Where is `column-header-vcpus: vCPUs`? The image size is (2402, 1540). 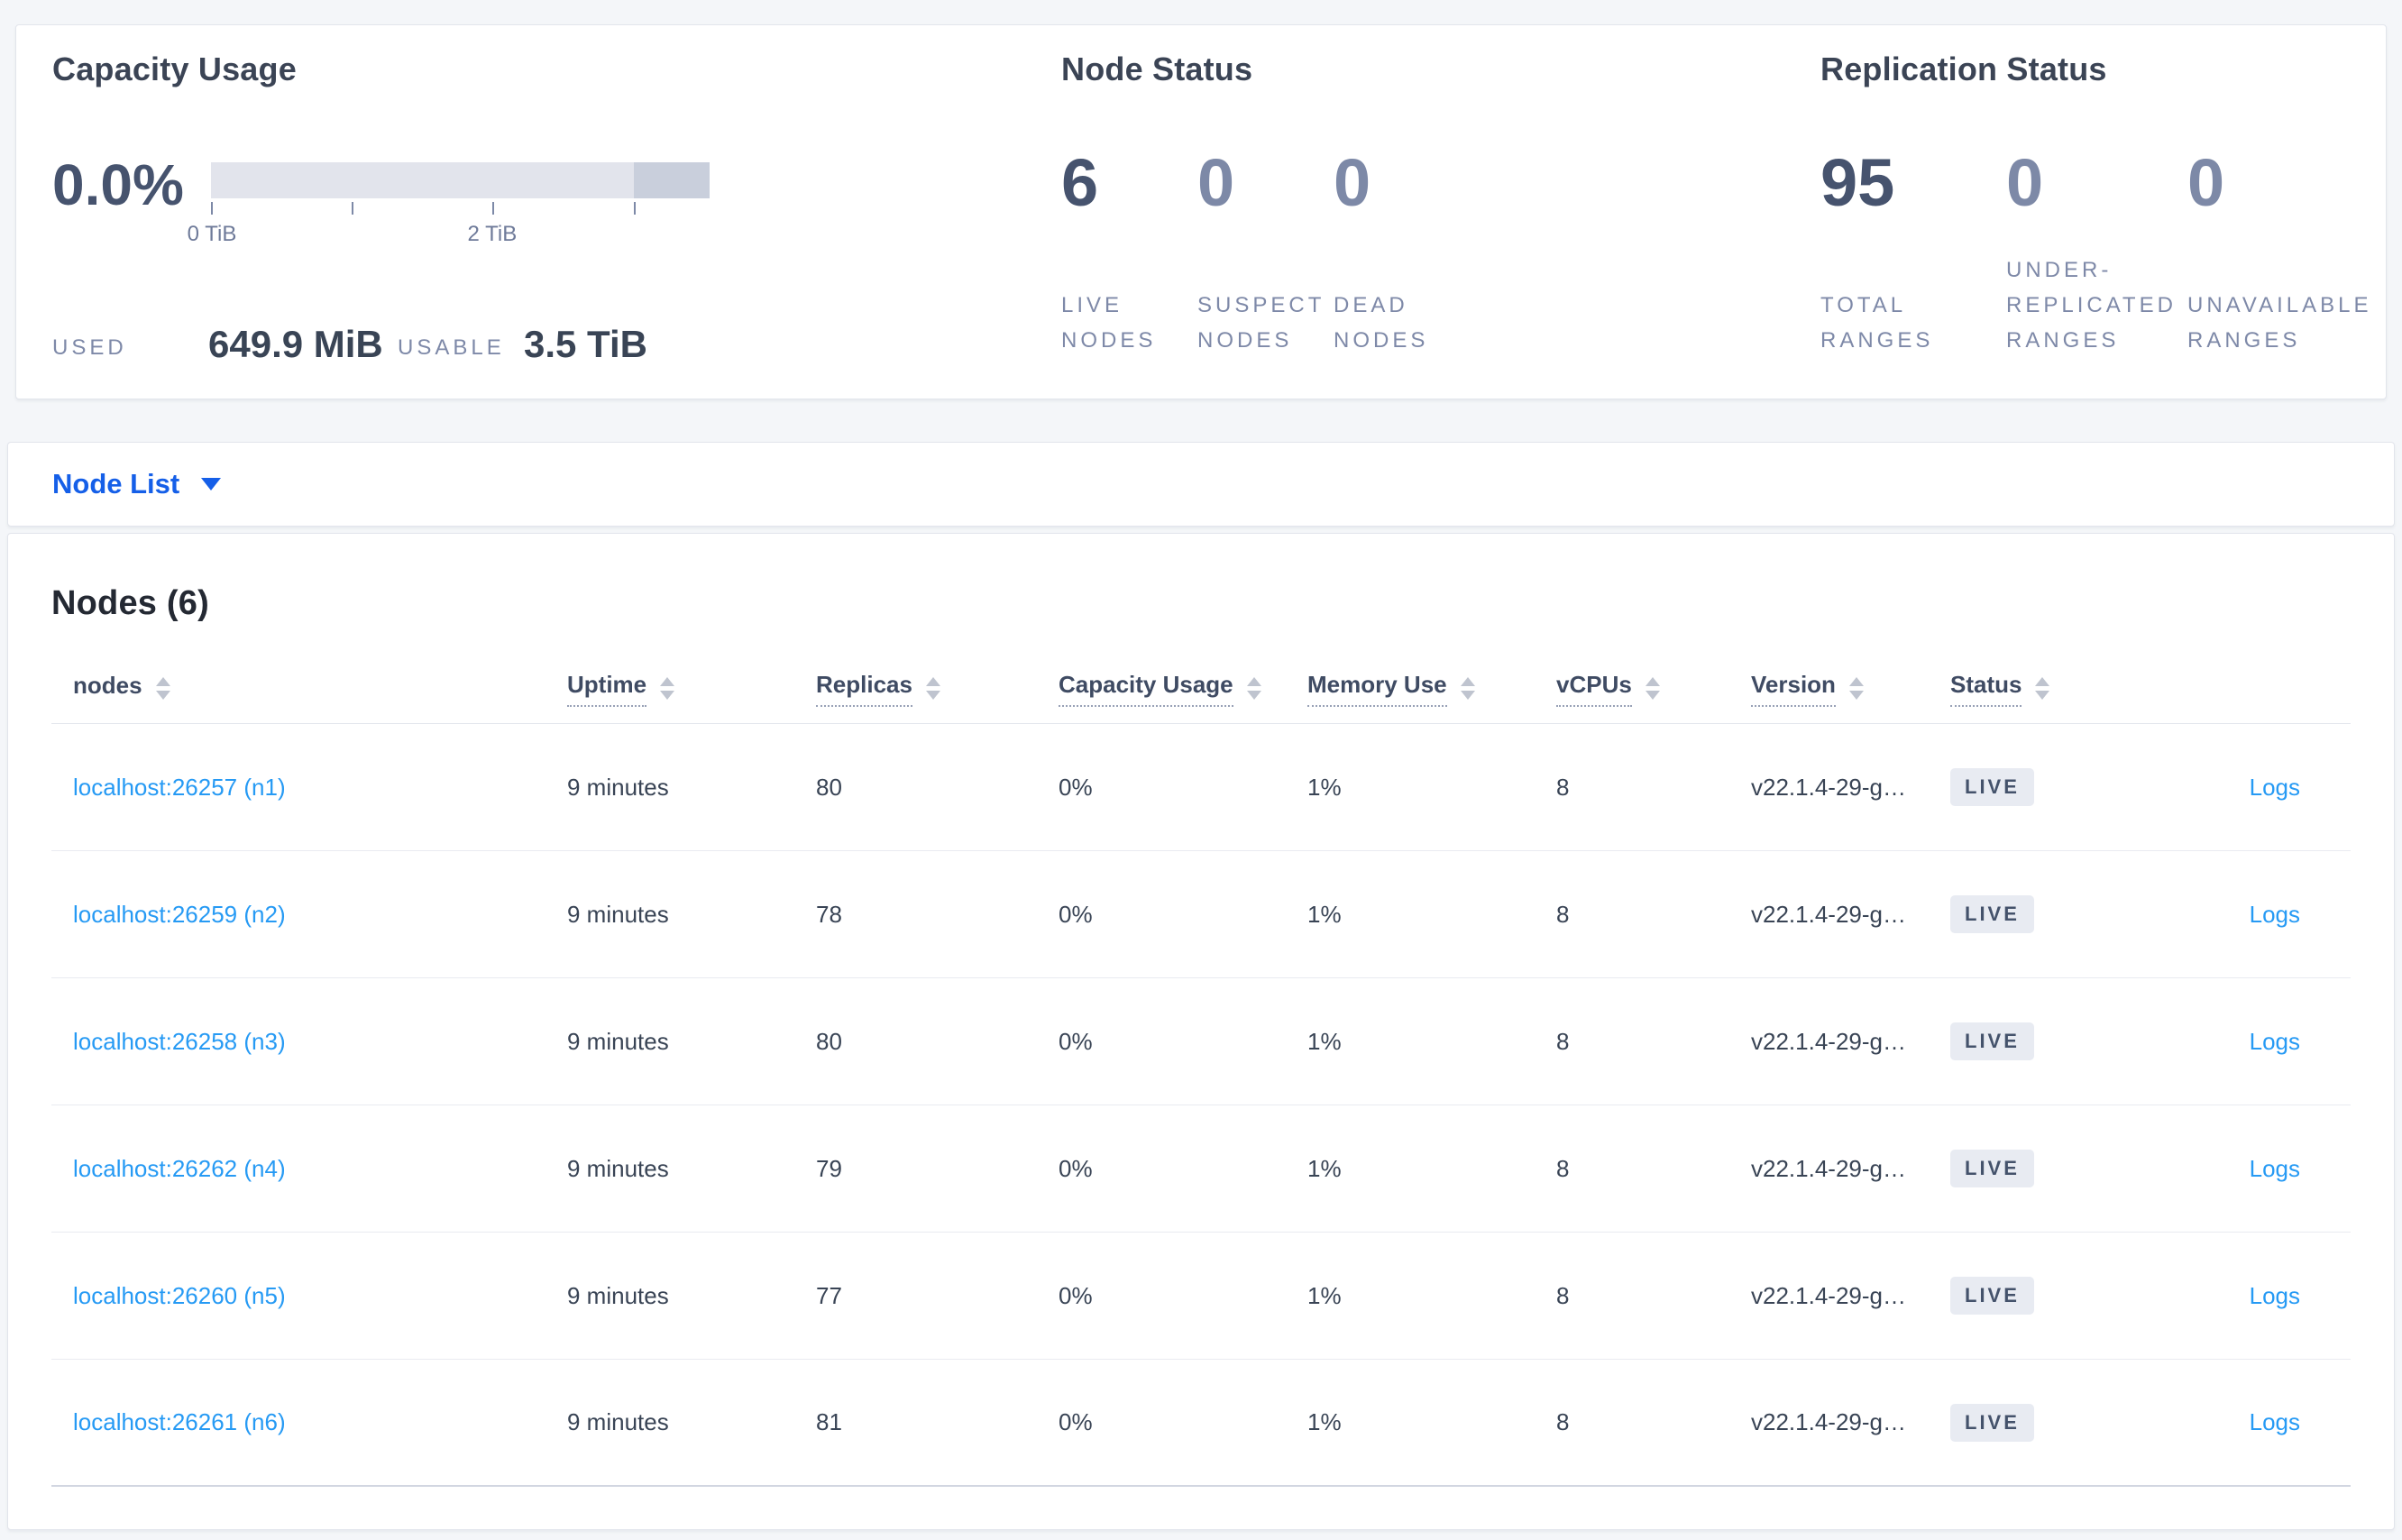
column-header-vcpus: vCPUs is located at coordinates (1653, 689).